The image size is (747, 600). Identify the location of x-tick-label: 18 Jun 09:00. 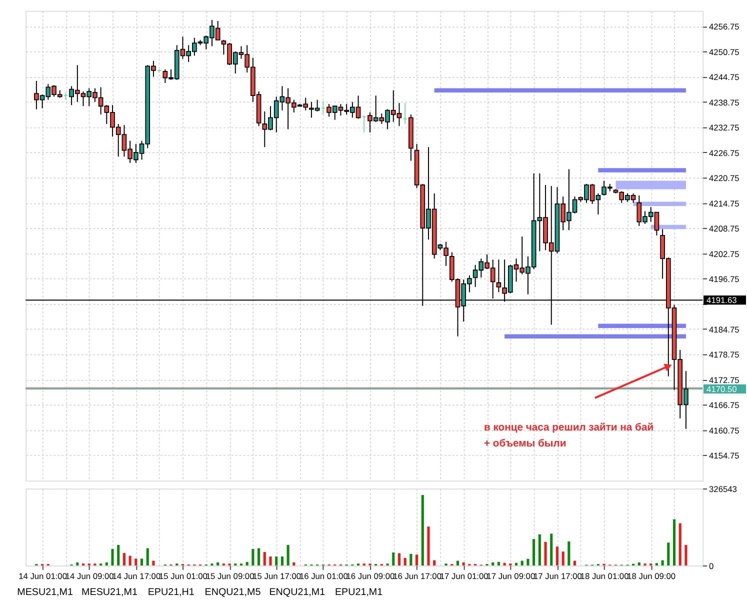
(651, 575).